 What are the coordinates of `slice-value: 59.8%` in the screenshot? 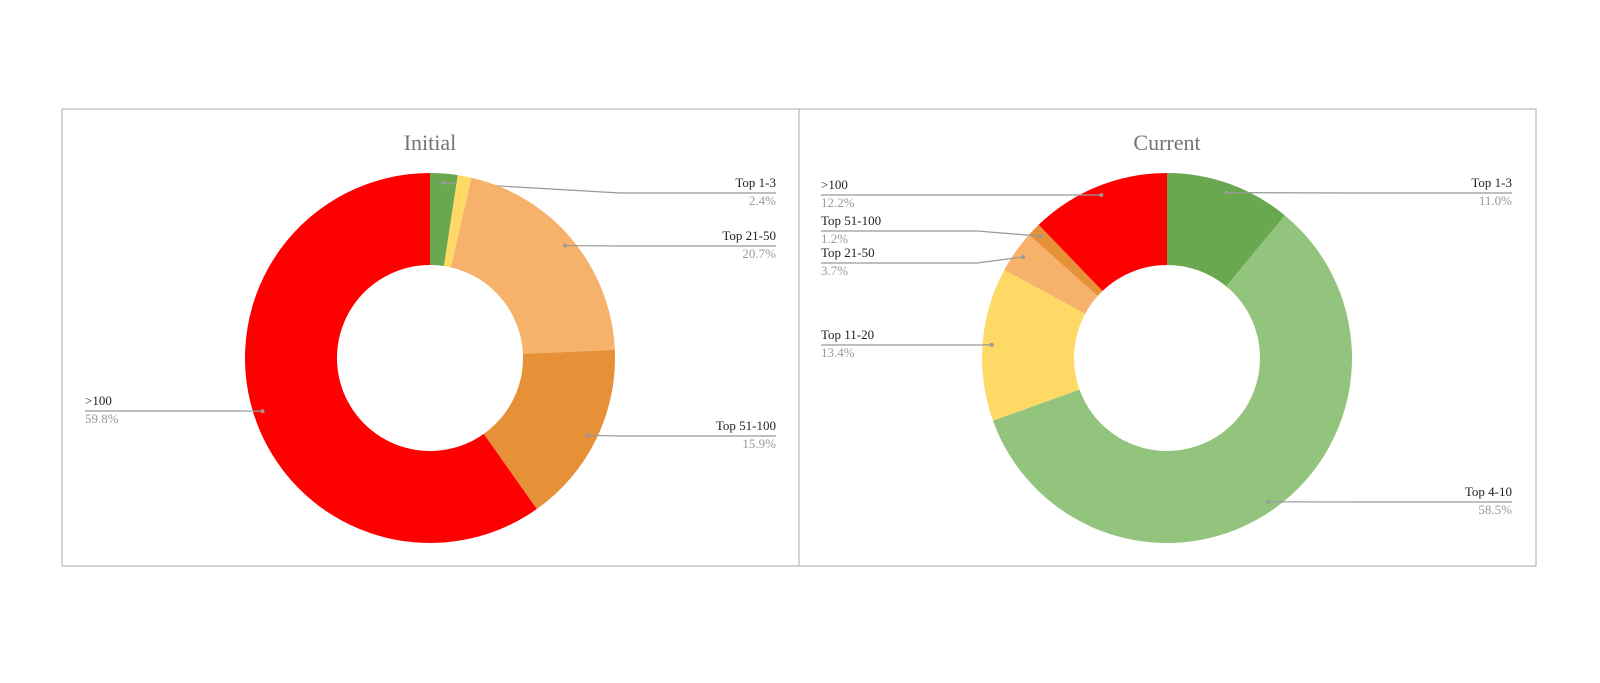 It's located at (102, 418).